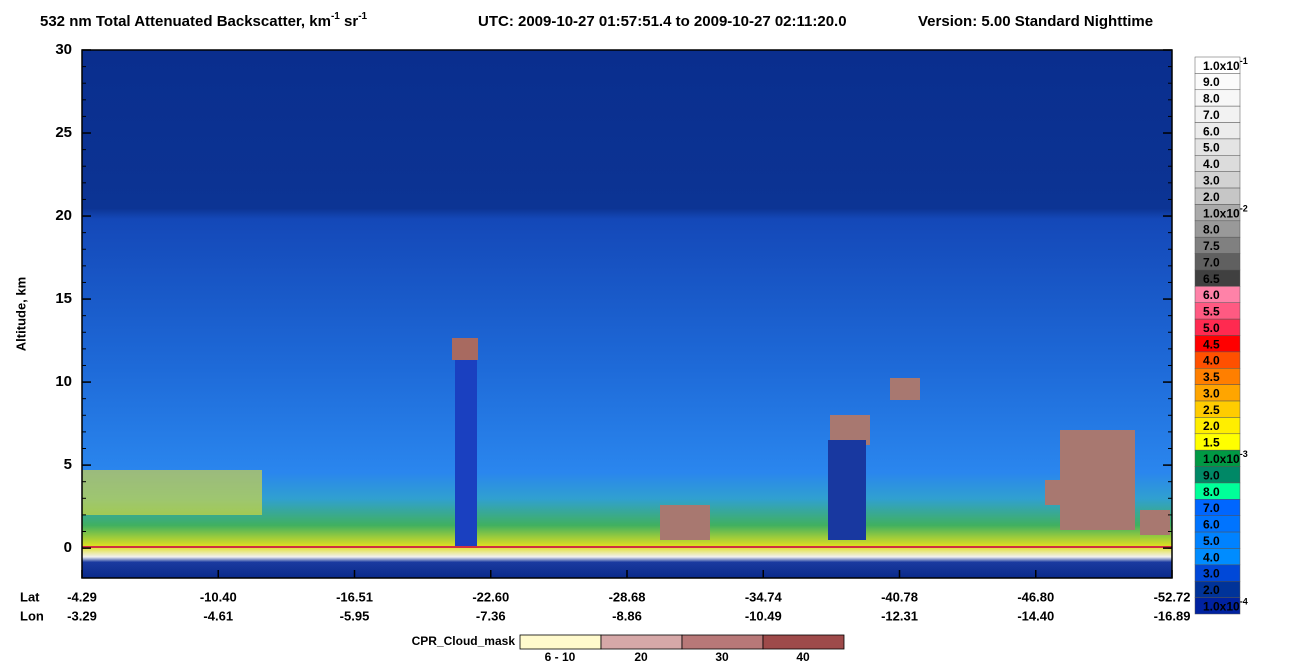 Image resolution: width=1300 pixels, height=667 pixels. What do you see at coordinates (490, 596) in the screenshot?
I see `x-tick-label: -22.60` at bounding box center [490, 596].